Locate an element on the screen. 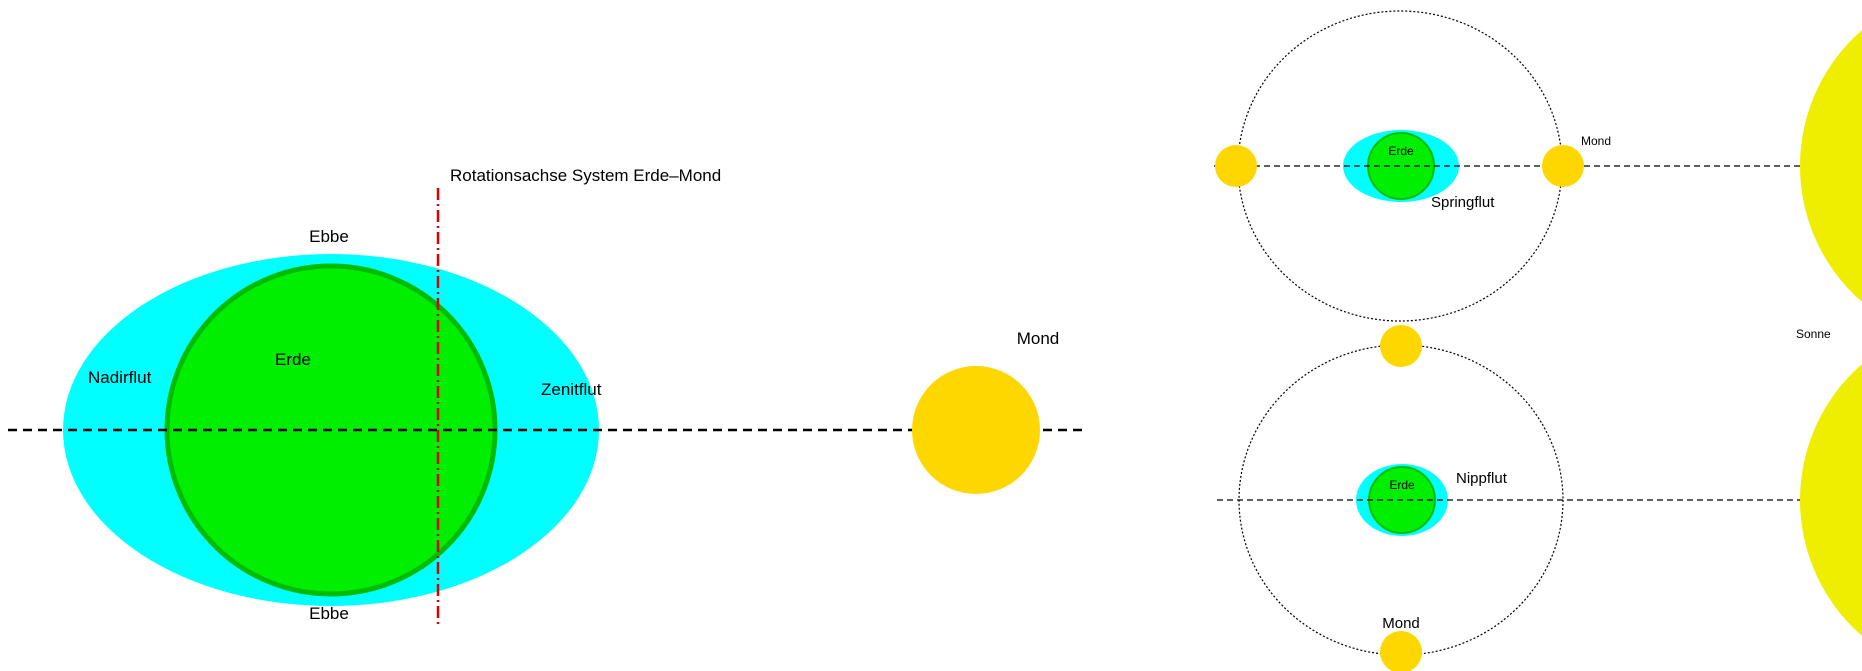 This screenshot has width=1862, height=671. spring-moon-left is located at coordinates (1236, 166).